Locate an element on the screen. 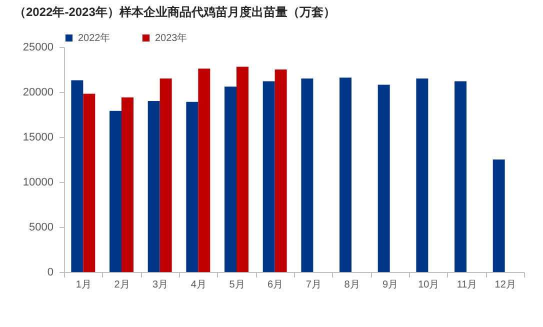 Image resolution: width=543 pixels, height=327 pixels. legend-label: 2022年 is located at coordinates (94, 38).